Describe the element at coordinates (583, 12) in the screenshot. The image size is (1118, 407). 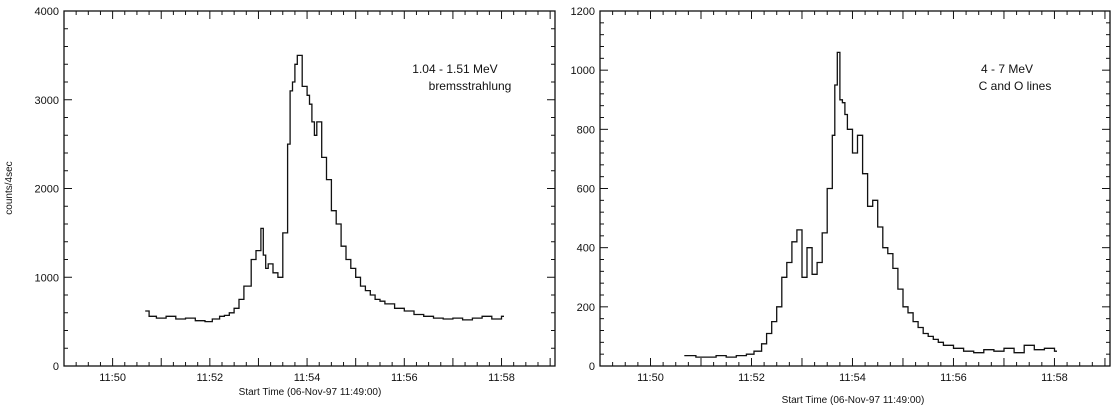
I see `y-tick-label: 1200` at that location.